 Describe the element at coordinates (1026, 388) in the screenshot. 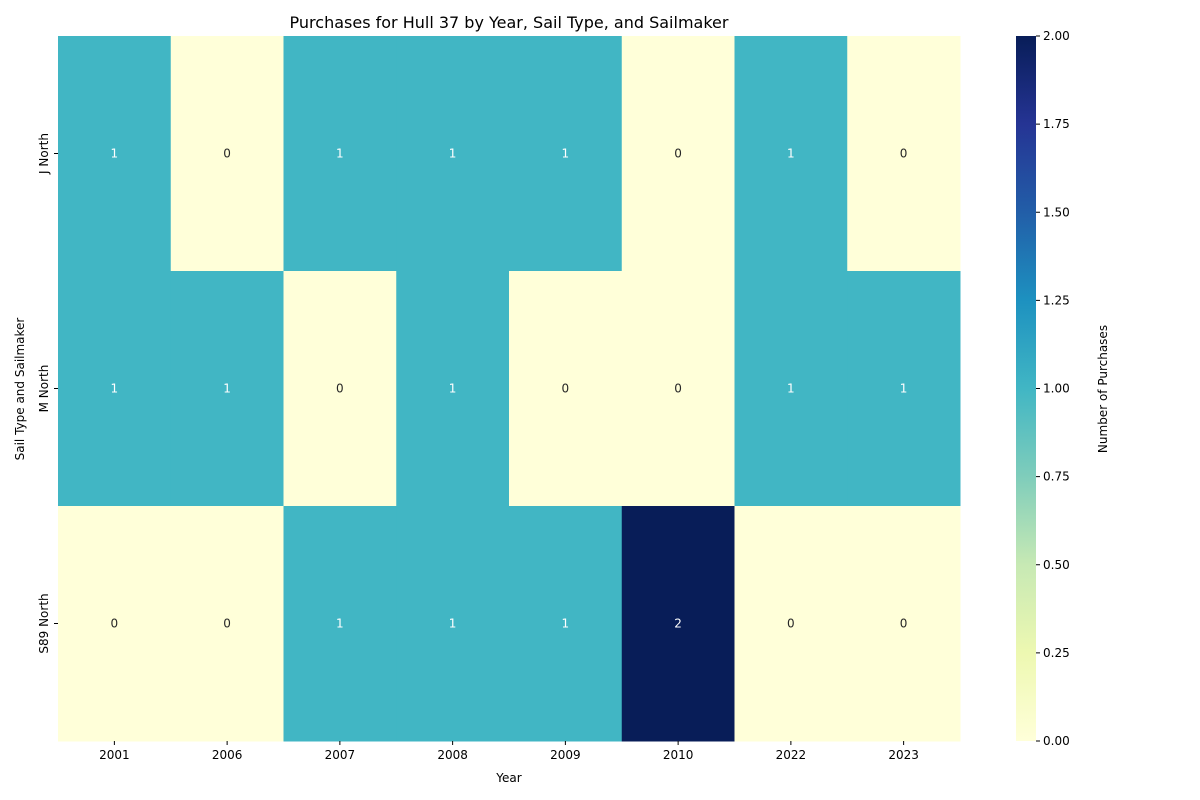

I see `colorbar-gradient` at that location.